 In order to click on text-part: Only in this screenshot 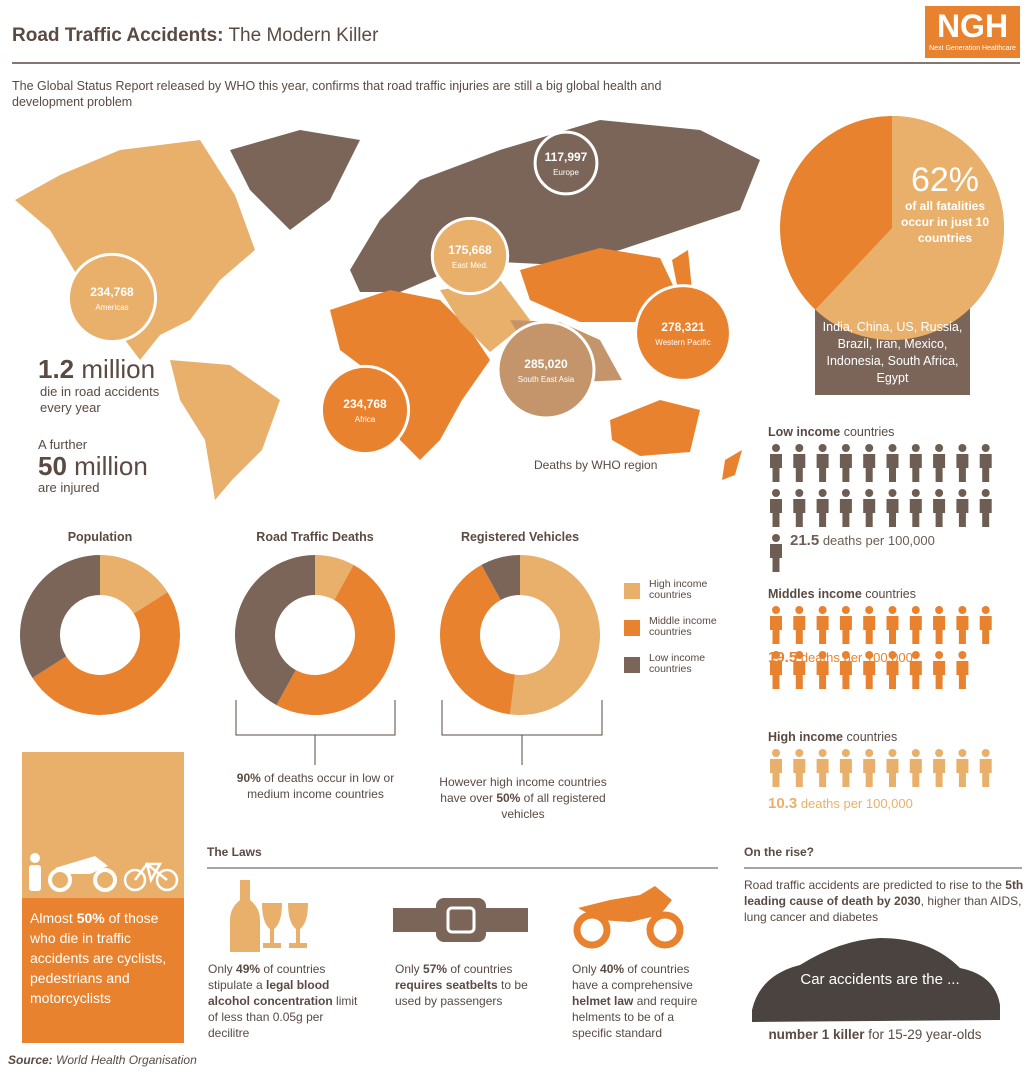, I will do `click(222, 969)`.